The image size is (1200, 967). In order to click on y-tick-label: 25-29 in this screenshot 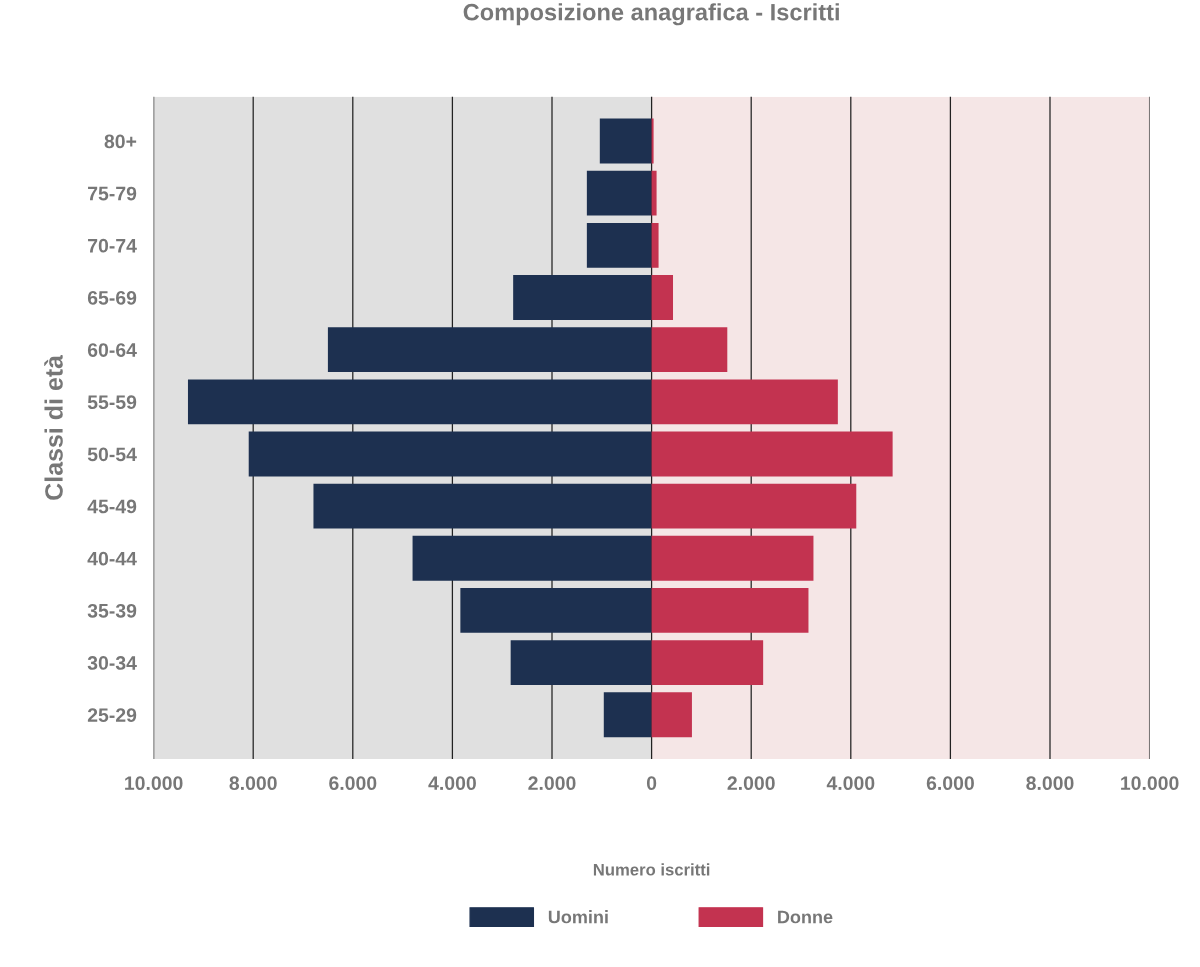, I will do `click(112, 715)`.